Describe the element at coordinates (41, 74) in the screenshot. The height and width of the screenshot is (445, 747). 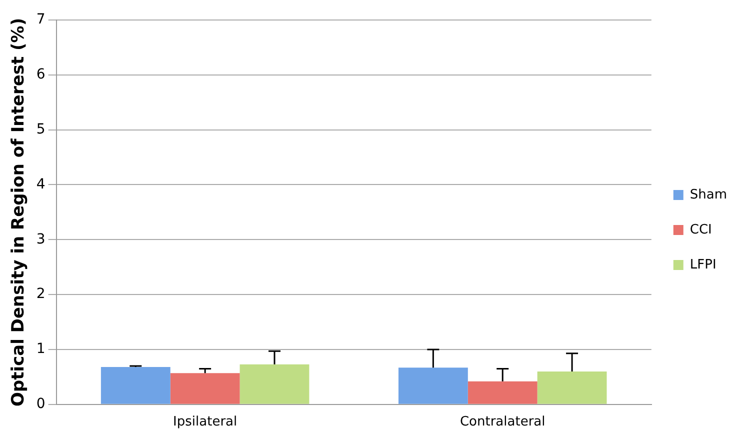
I see `y-tick-label: 6` at that location.